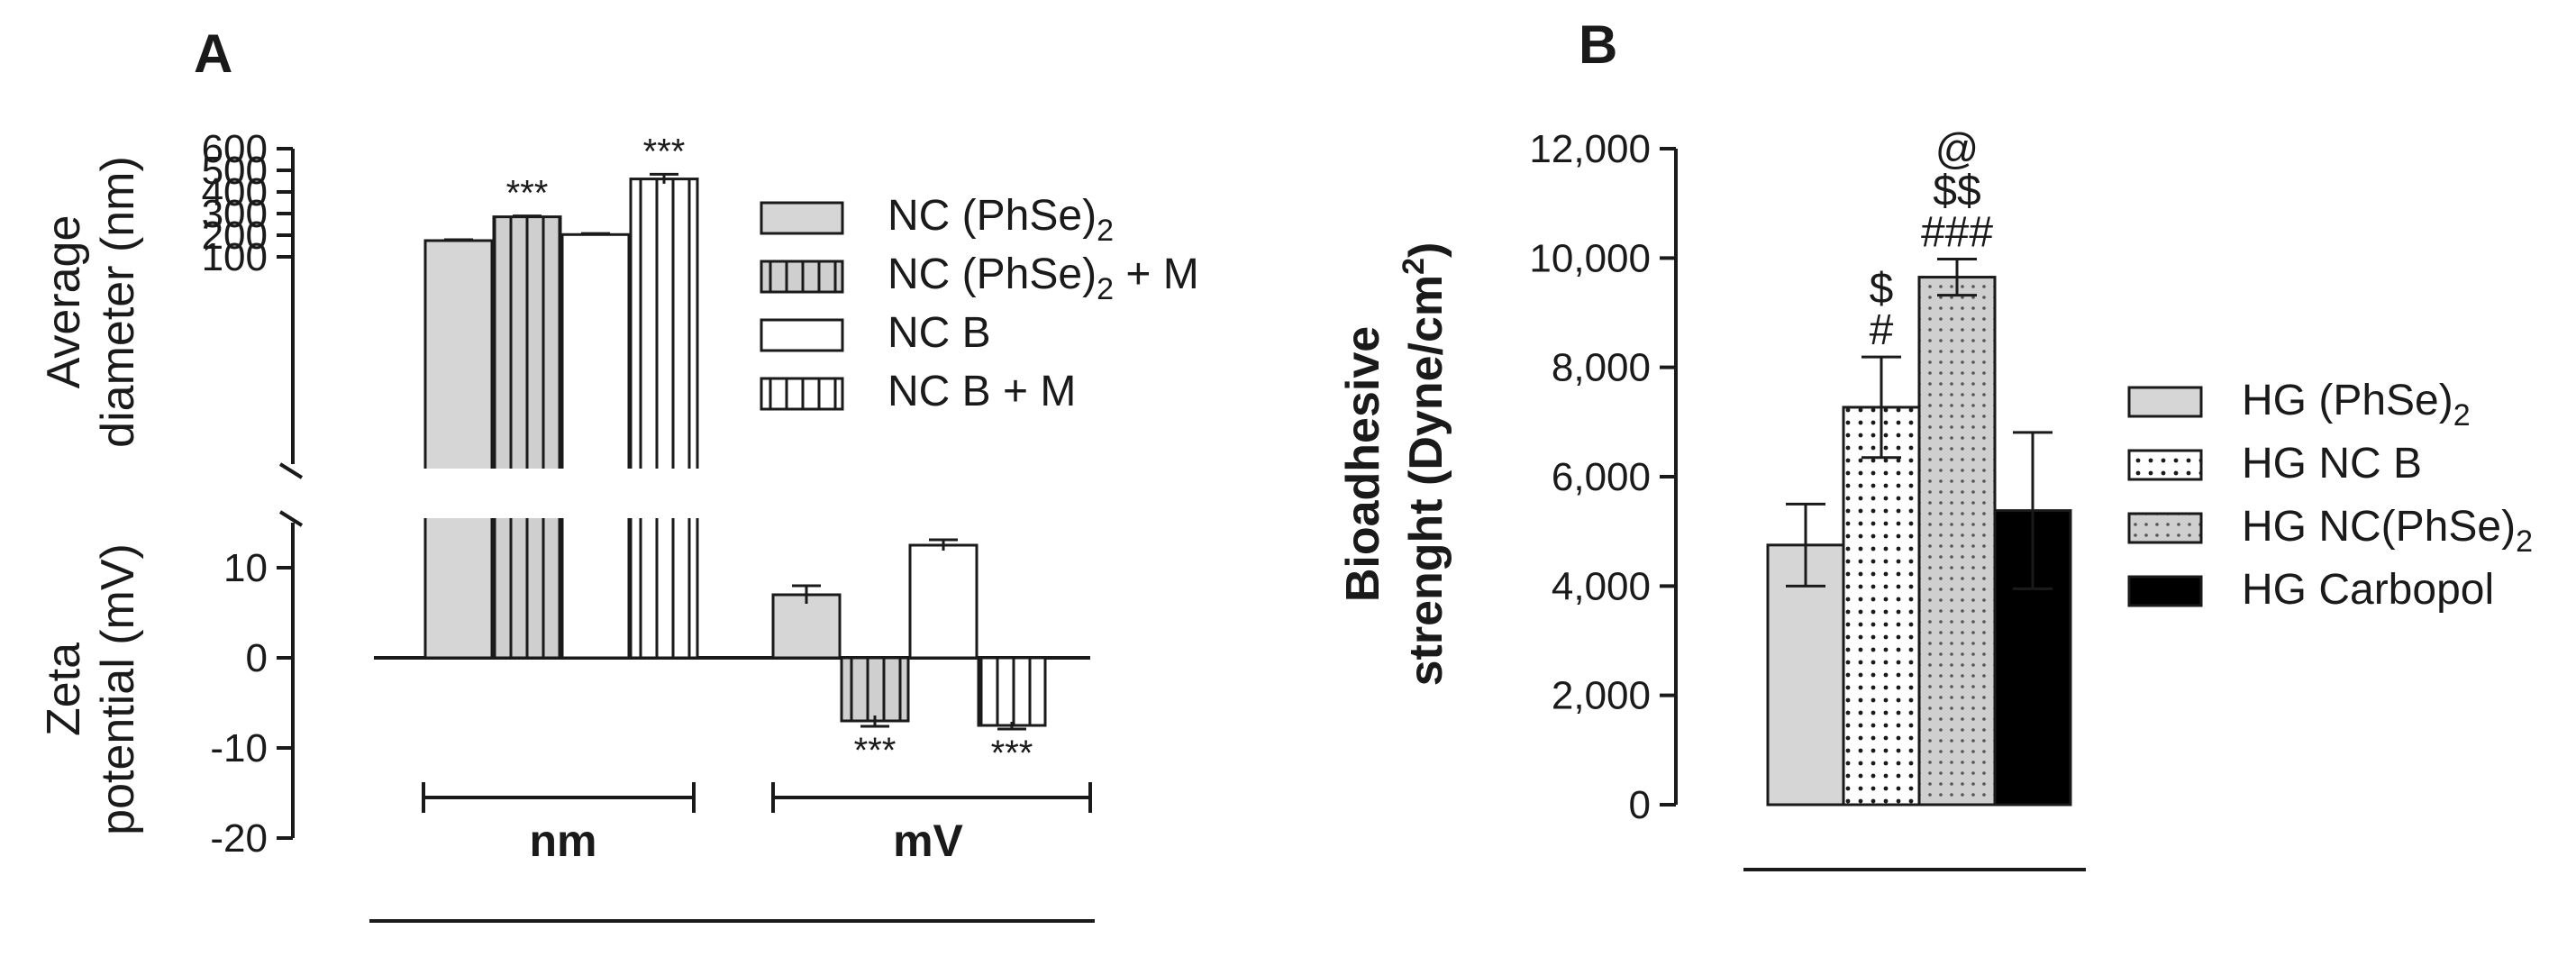 This screenshot has height=957, width=2576. I want to click on diameter-ylabel-line2: diameter (nm), so click(118, 302).